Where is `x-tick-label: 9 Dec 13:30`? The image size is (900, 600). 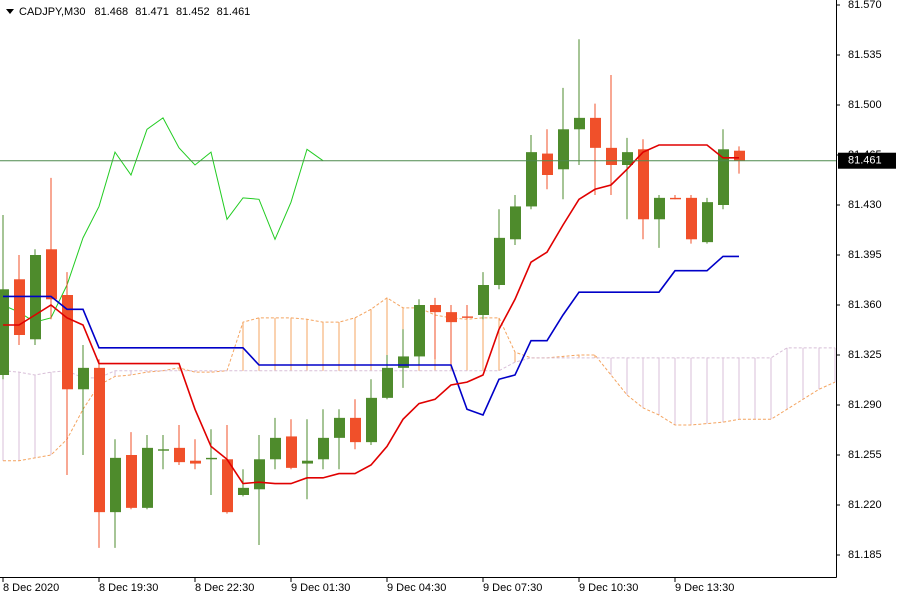 x-tick-label: 9 Dec 13:30 is located at coordinates (704, 588).